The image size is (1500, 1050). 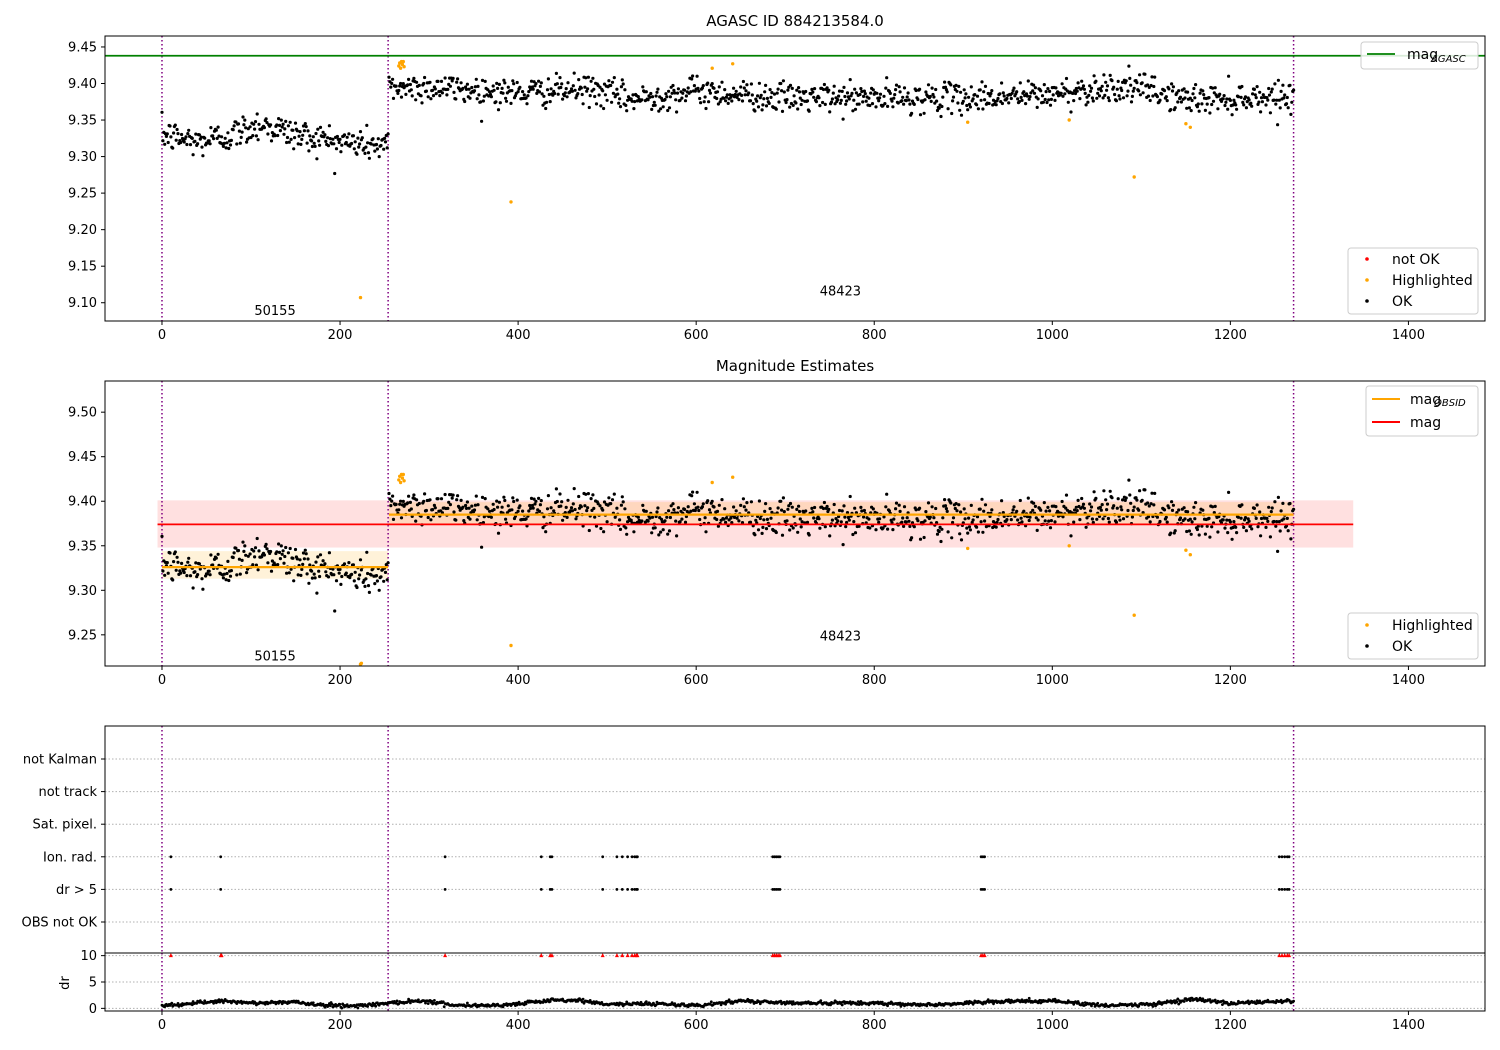 I want to click on x-tick-label: 1400, so click(x=1408, y=1025).